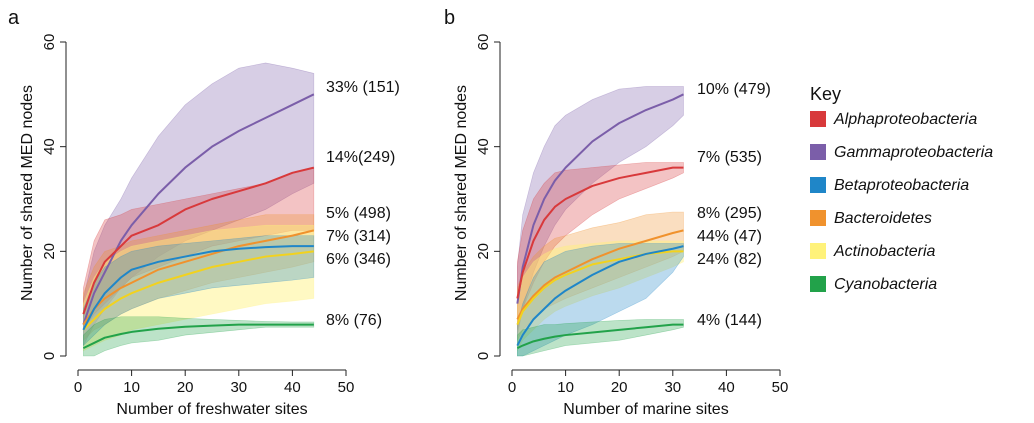 The width and height of the screenshot is (1034, 423). What do you see at coordinates (729, 259) in the screenshot?
I see `series-annotation-actinobacteria: 24% (82)` at bounding box center [729, 259].